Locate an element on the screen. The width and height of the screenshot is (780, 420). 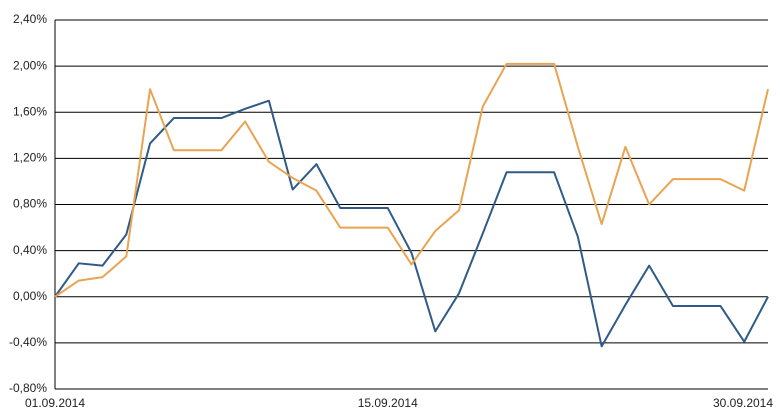
y-tick-label: 1,60% is located at coordinates (30, 111).